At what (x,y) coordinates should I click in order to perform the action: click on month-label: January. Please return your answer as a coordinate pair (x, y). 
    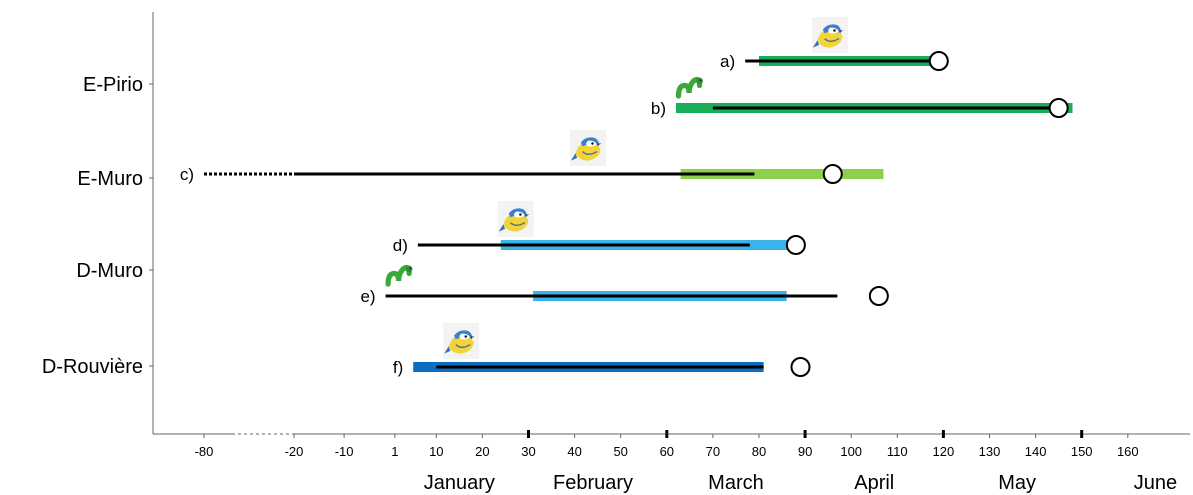
    Looking at the image, I should click on (459, 483).